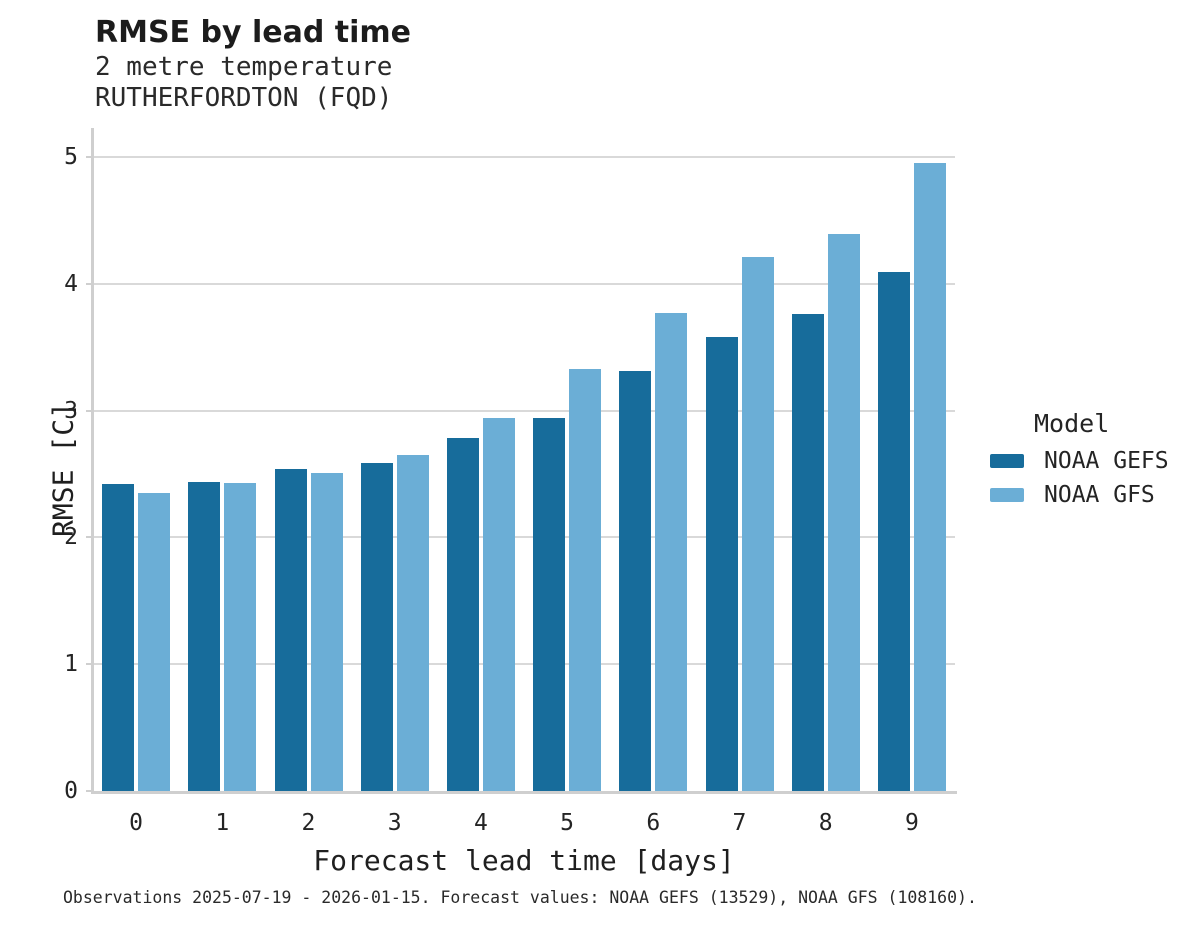  What do you see at coordinates (1007, 461) in the screenshot?
I see `legend-swatch-noaa-gefs` at bounding box center [1007, 461].